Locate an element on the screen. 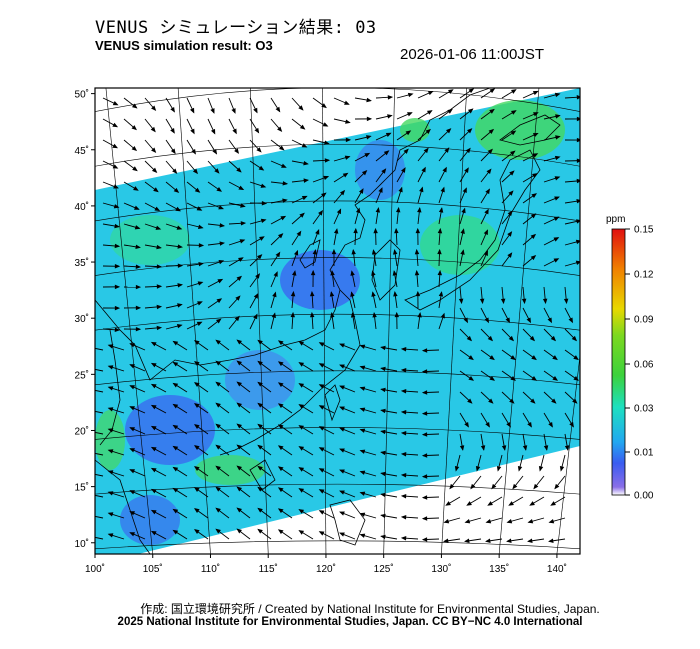  lat-tick-label: 40˚ is located at coordinates (82, 207).